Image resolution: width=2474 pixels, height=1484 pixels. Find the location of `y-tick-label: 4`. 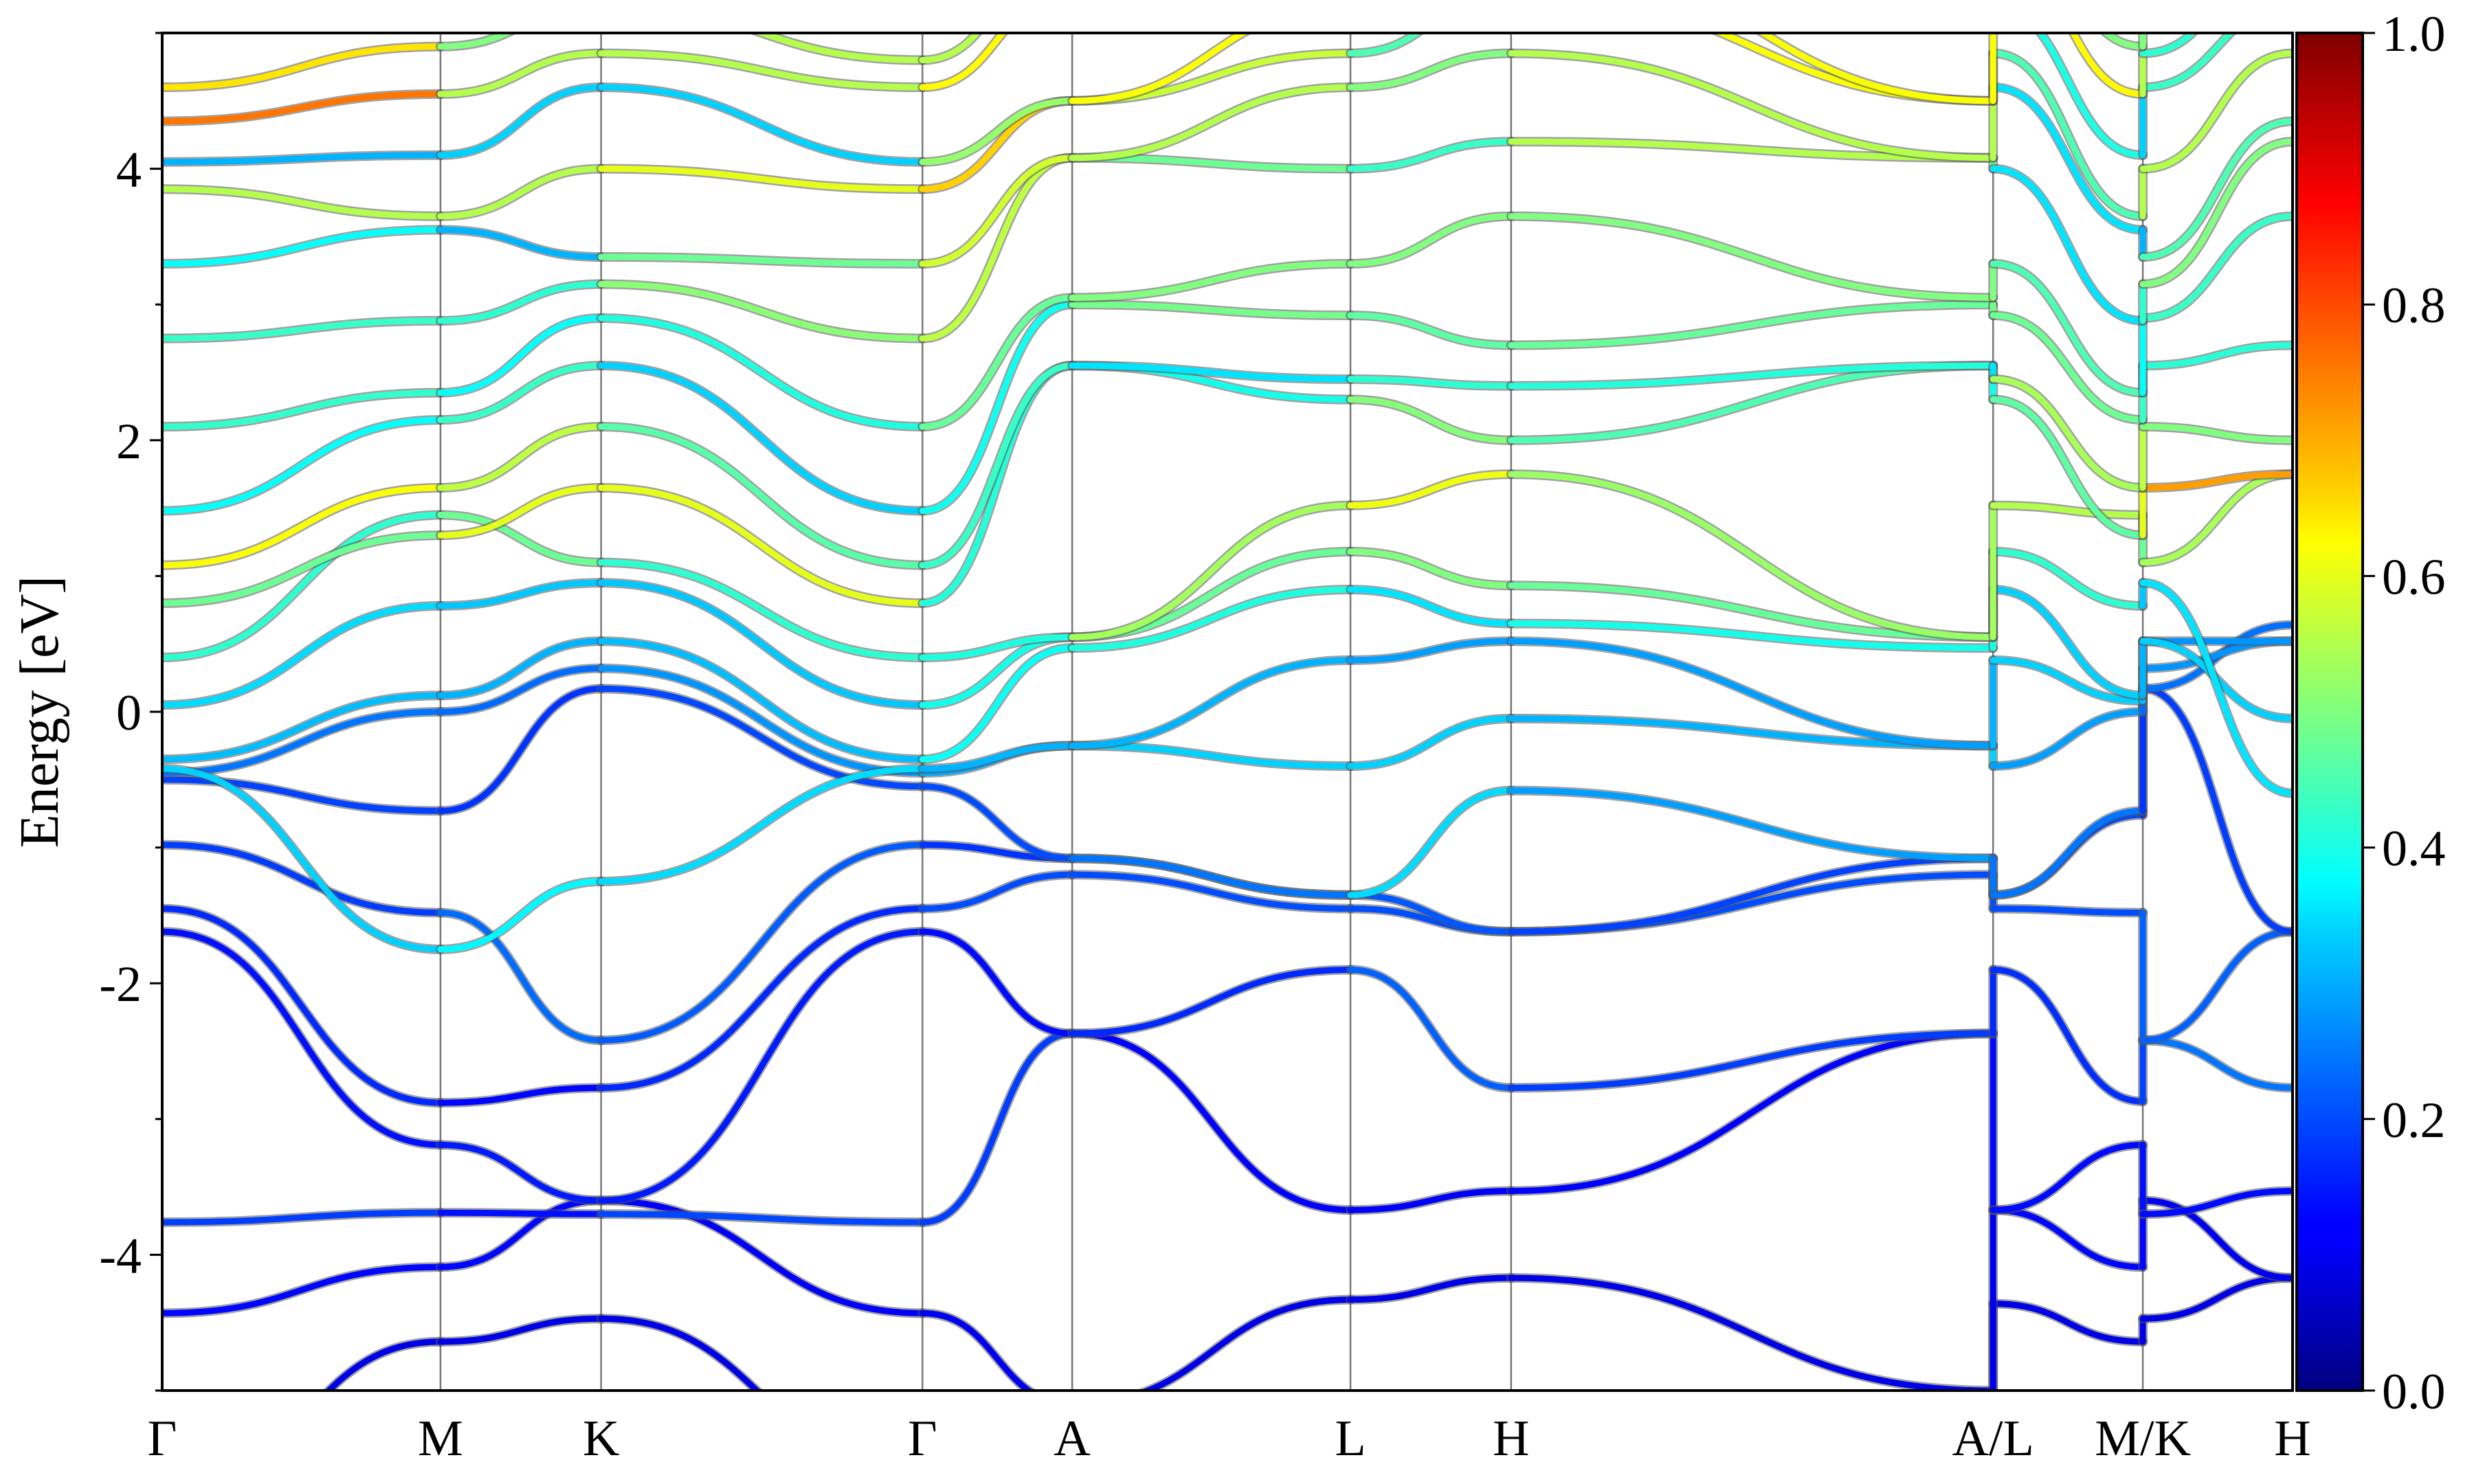

y-tick-label: 4 is located at coordinates (129, 170).